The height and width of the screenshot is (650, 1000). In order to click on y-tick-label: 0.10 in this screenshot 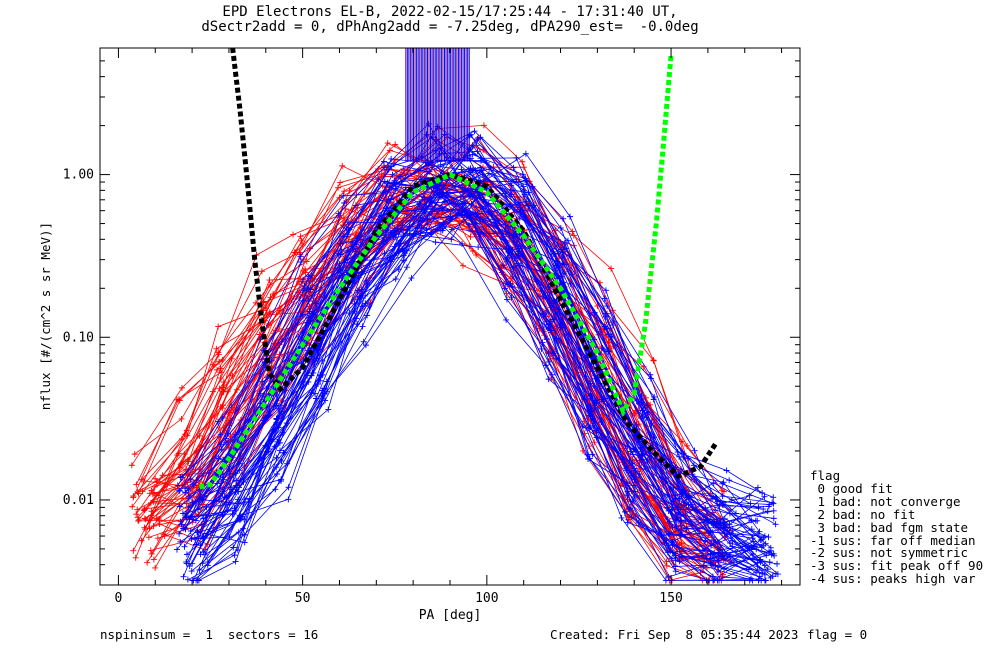, I will do `click(78, 337)`.